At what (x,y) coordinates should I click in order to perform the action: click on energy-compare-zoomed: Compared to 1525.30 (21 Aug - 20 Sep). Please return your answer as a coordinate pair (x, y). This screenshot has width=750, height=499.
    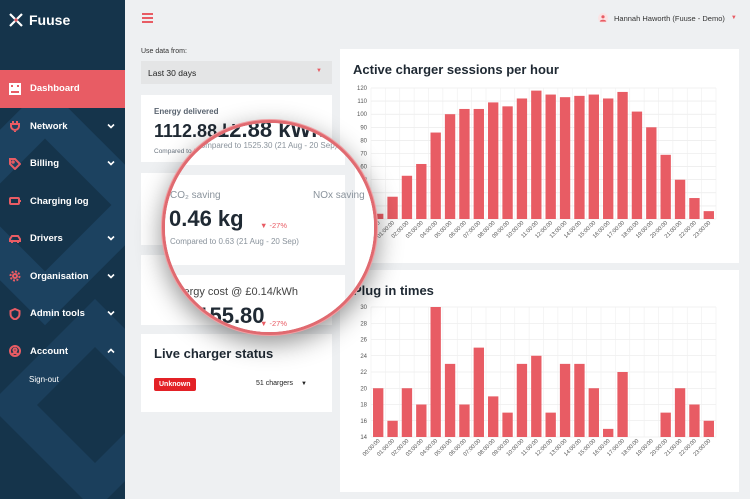
    Looking at the image, I should click on (266, 145).